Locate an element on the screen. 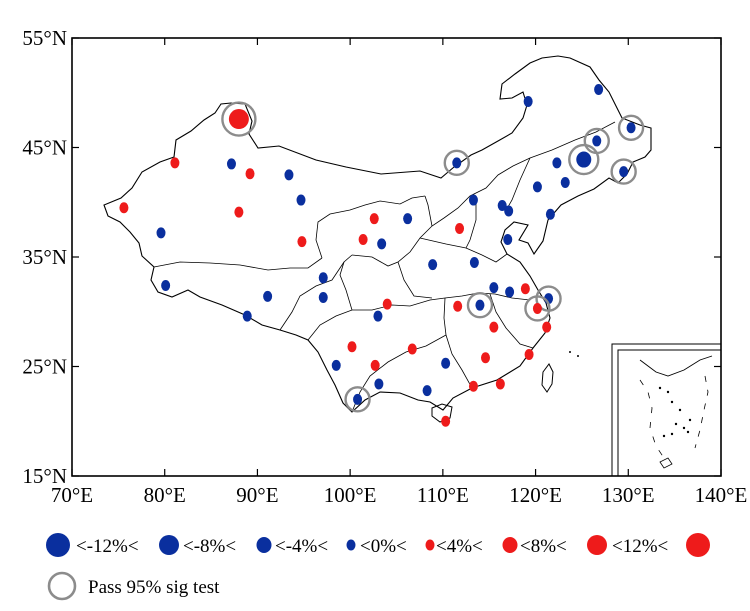 The height and width of the screenshot is (611, 750). legend-threshold-label: <-4%< is located at coordinates (301, 546).